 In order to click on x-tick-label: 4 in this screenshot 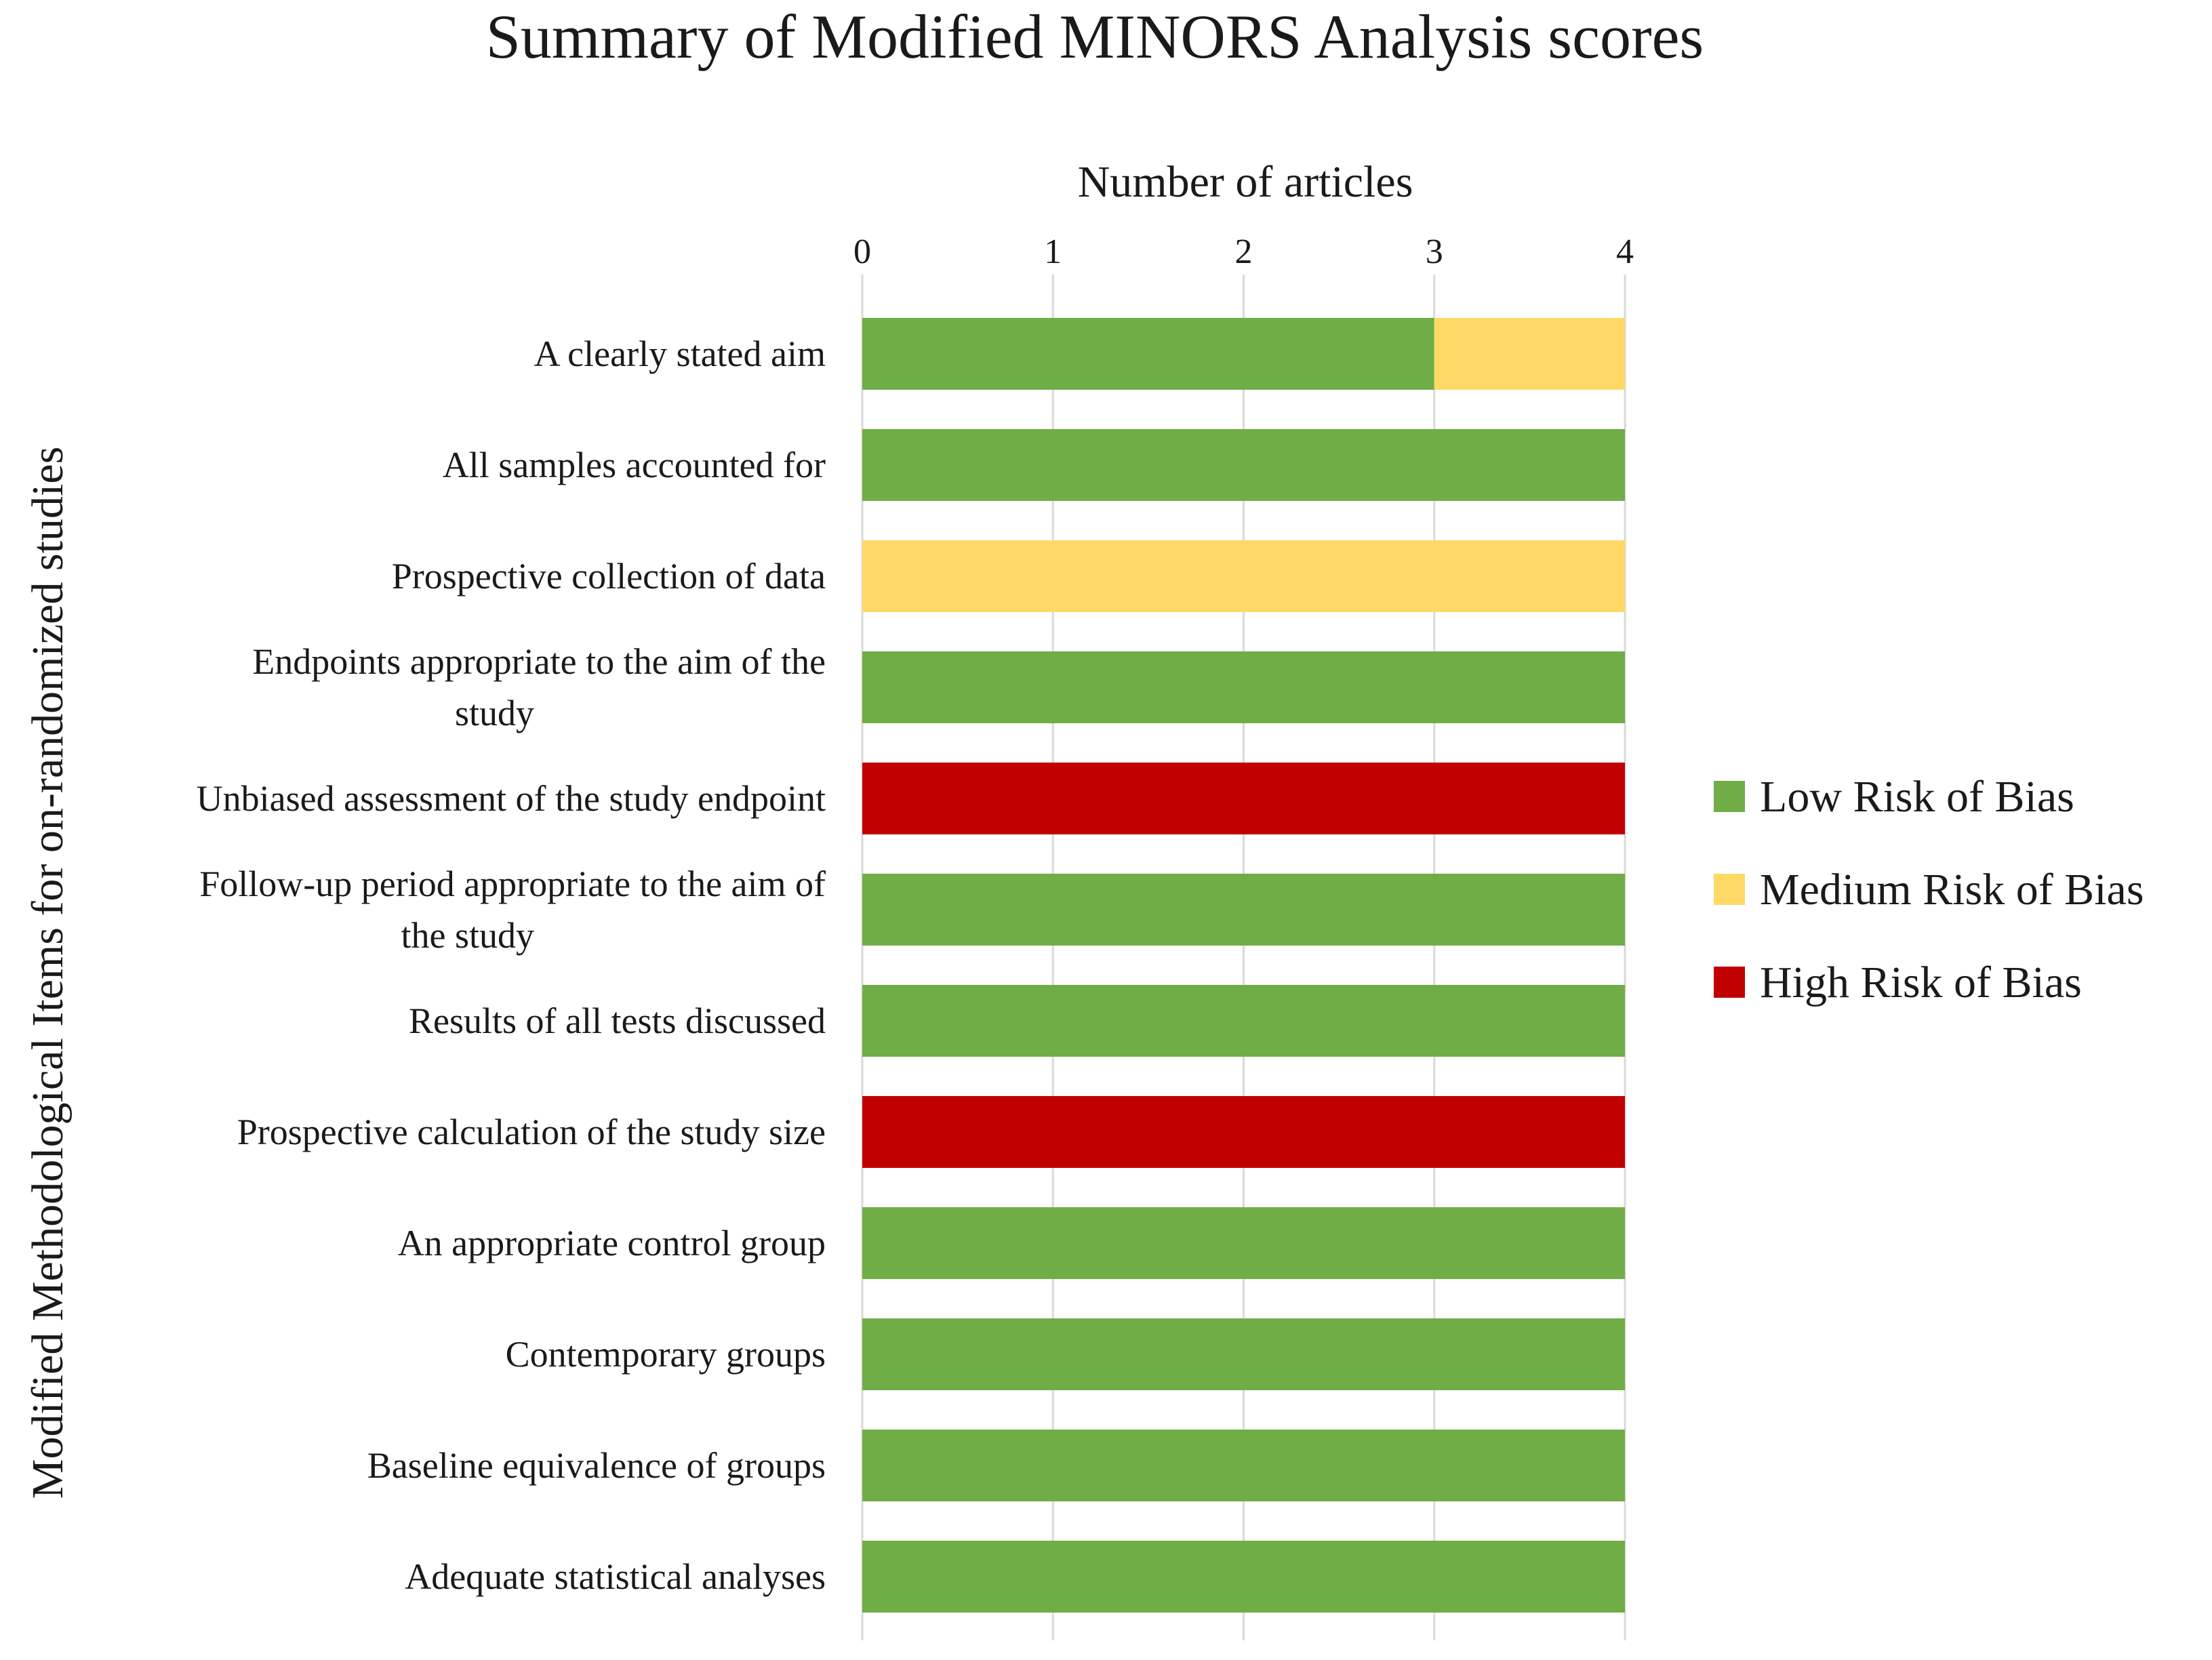, I will do `click(1625, 251)`.